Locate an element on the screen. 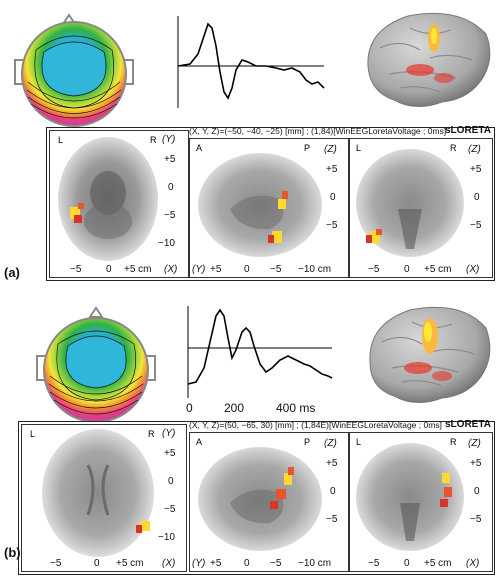 The width and height of the screenshot is (499, 577). scalp-map-b is located at coordinates (96, 364).